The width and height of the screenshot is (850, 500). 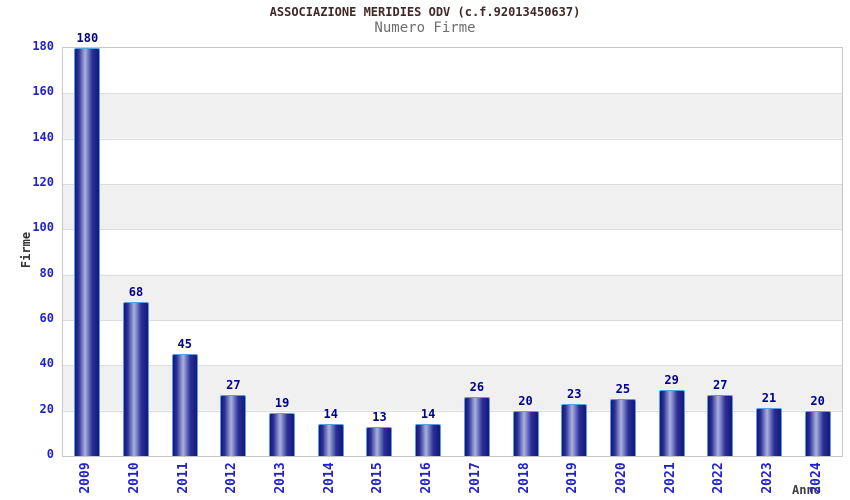 I want to click on y-tick-label: 120, so click(x=43, y=182).